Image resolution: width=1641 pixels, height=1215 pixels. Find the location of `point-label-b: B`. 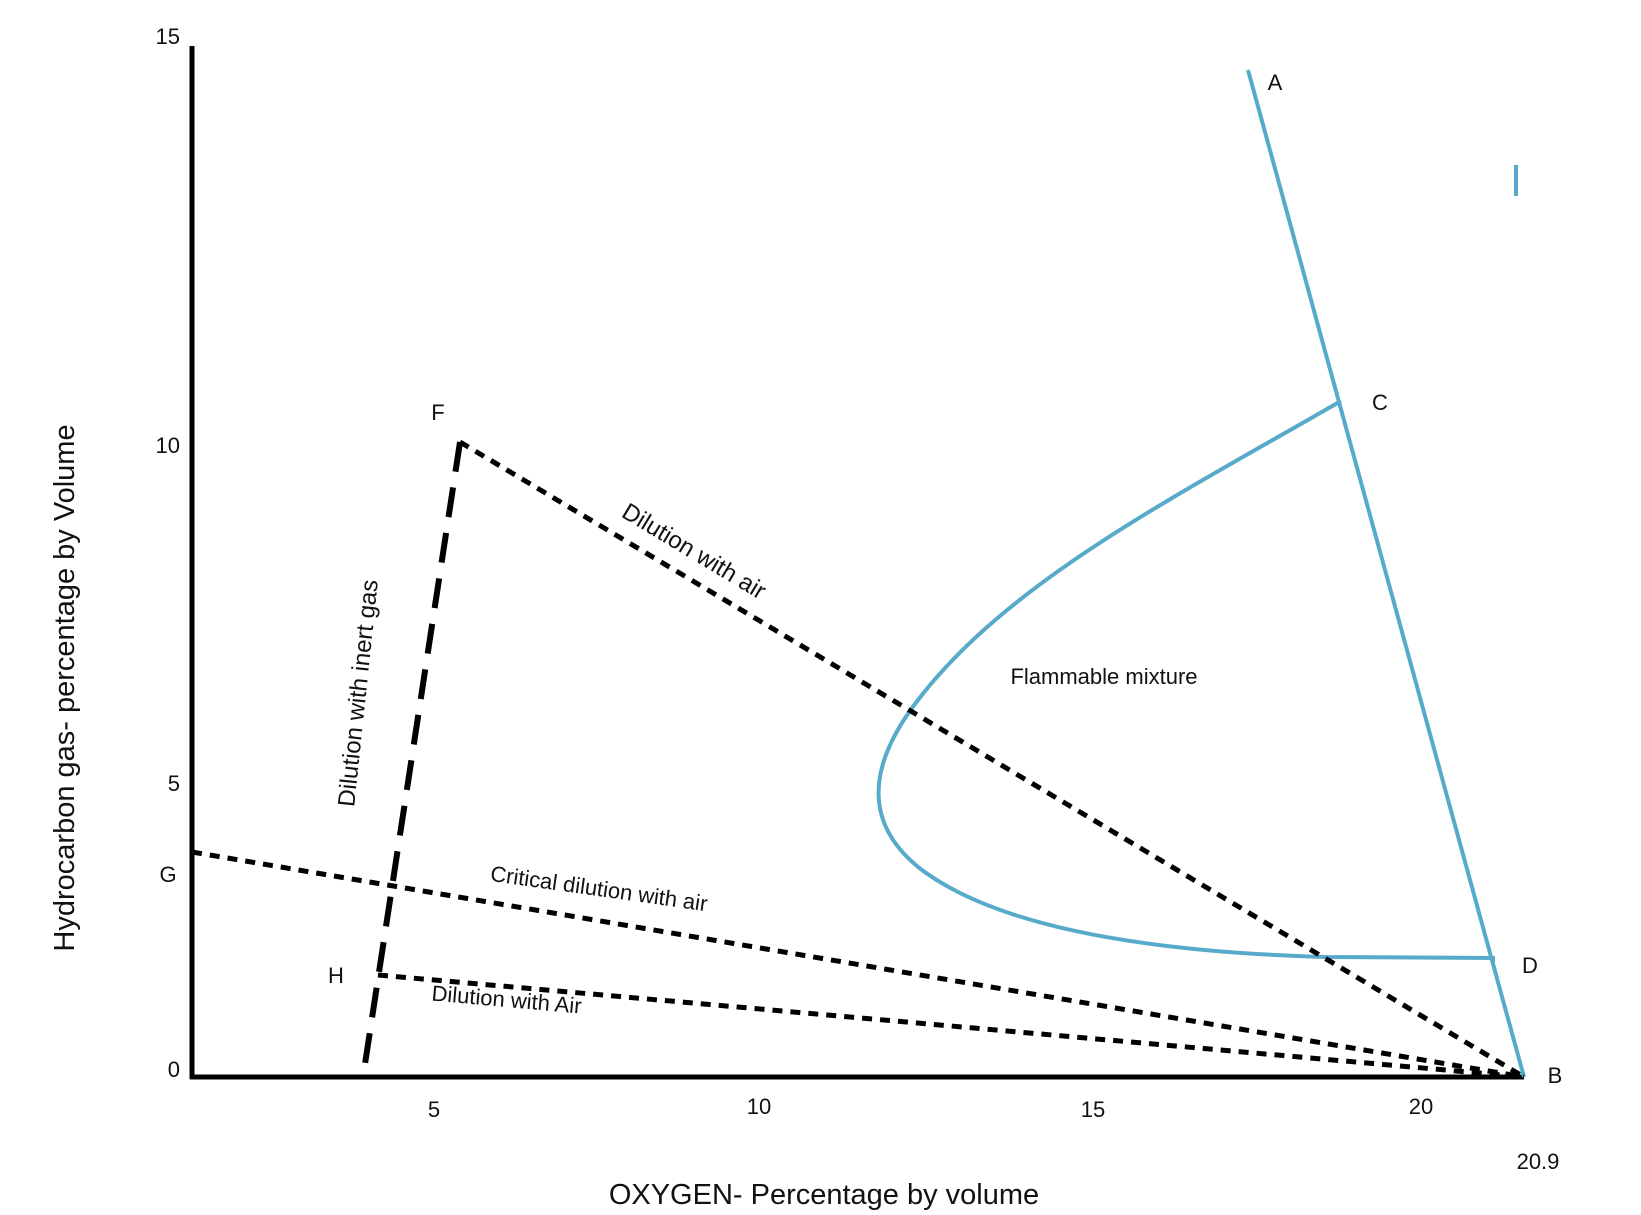

point-label-b: B is located at coordinates (1555, 1075).